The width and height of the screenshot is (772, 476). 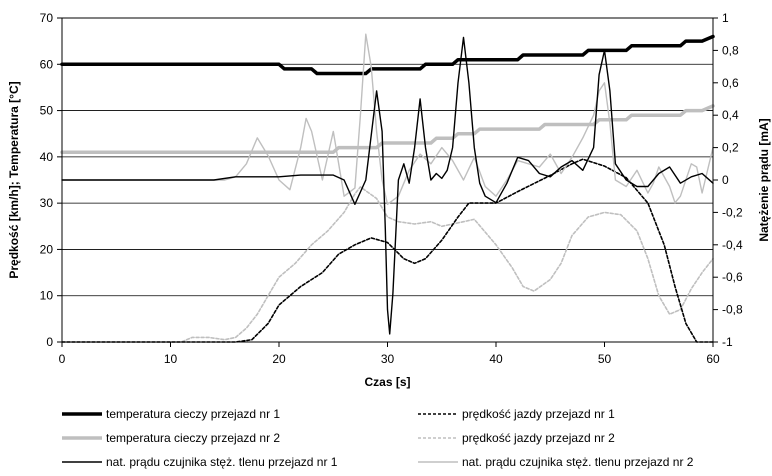 I want to click on legend-label: temperatura cieczy przejazd nr 1, so click(x=193, y=414).